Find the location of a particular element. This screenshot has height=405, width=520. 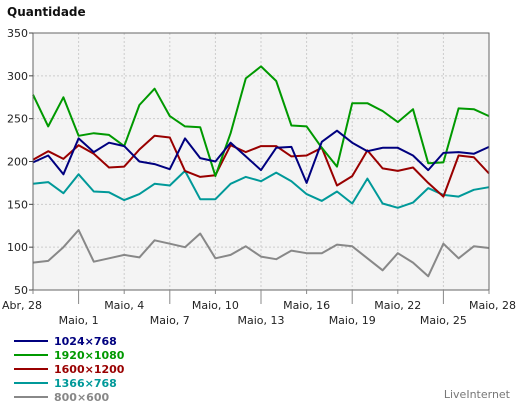

credit-label: LiveInternet is located at coordinates (477, 394).